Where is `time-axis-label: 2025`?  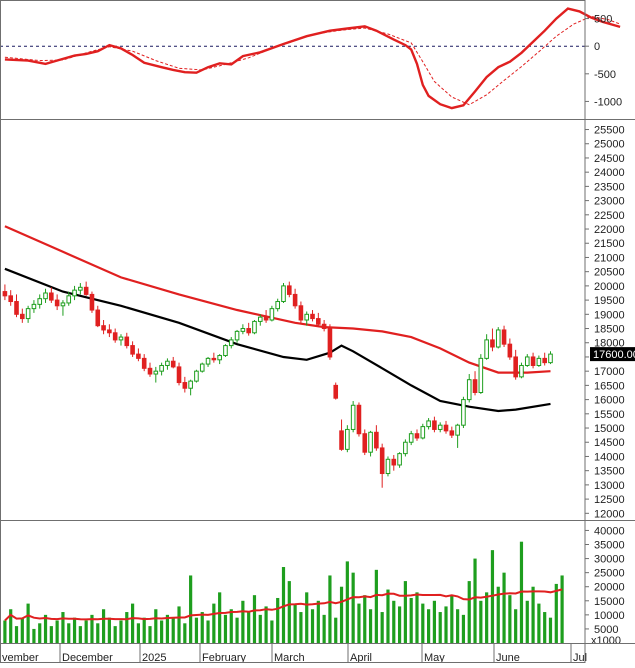 time-axis-label: 2025 is located at coordinates (154, 657).